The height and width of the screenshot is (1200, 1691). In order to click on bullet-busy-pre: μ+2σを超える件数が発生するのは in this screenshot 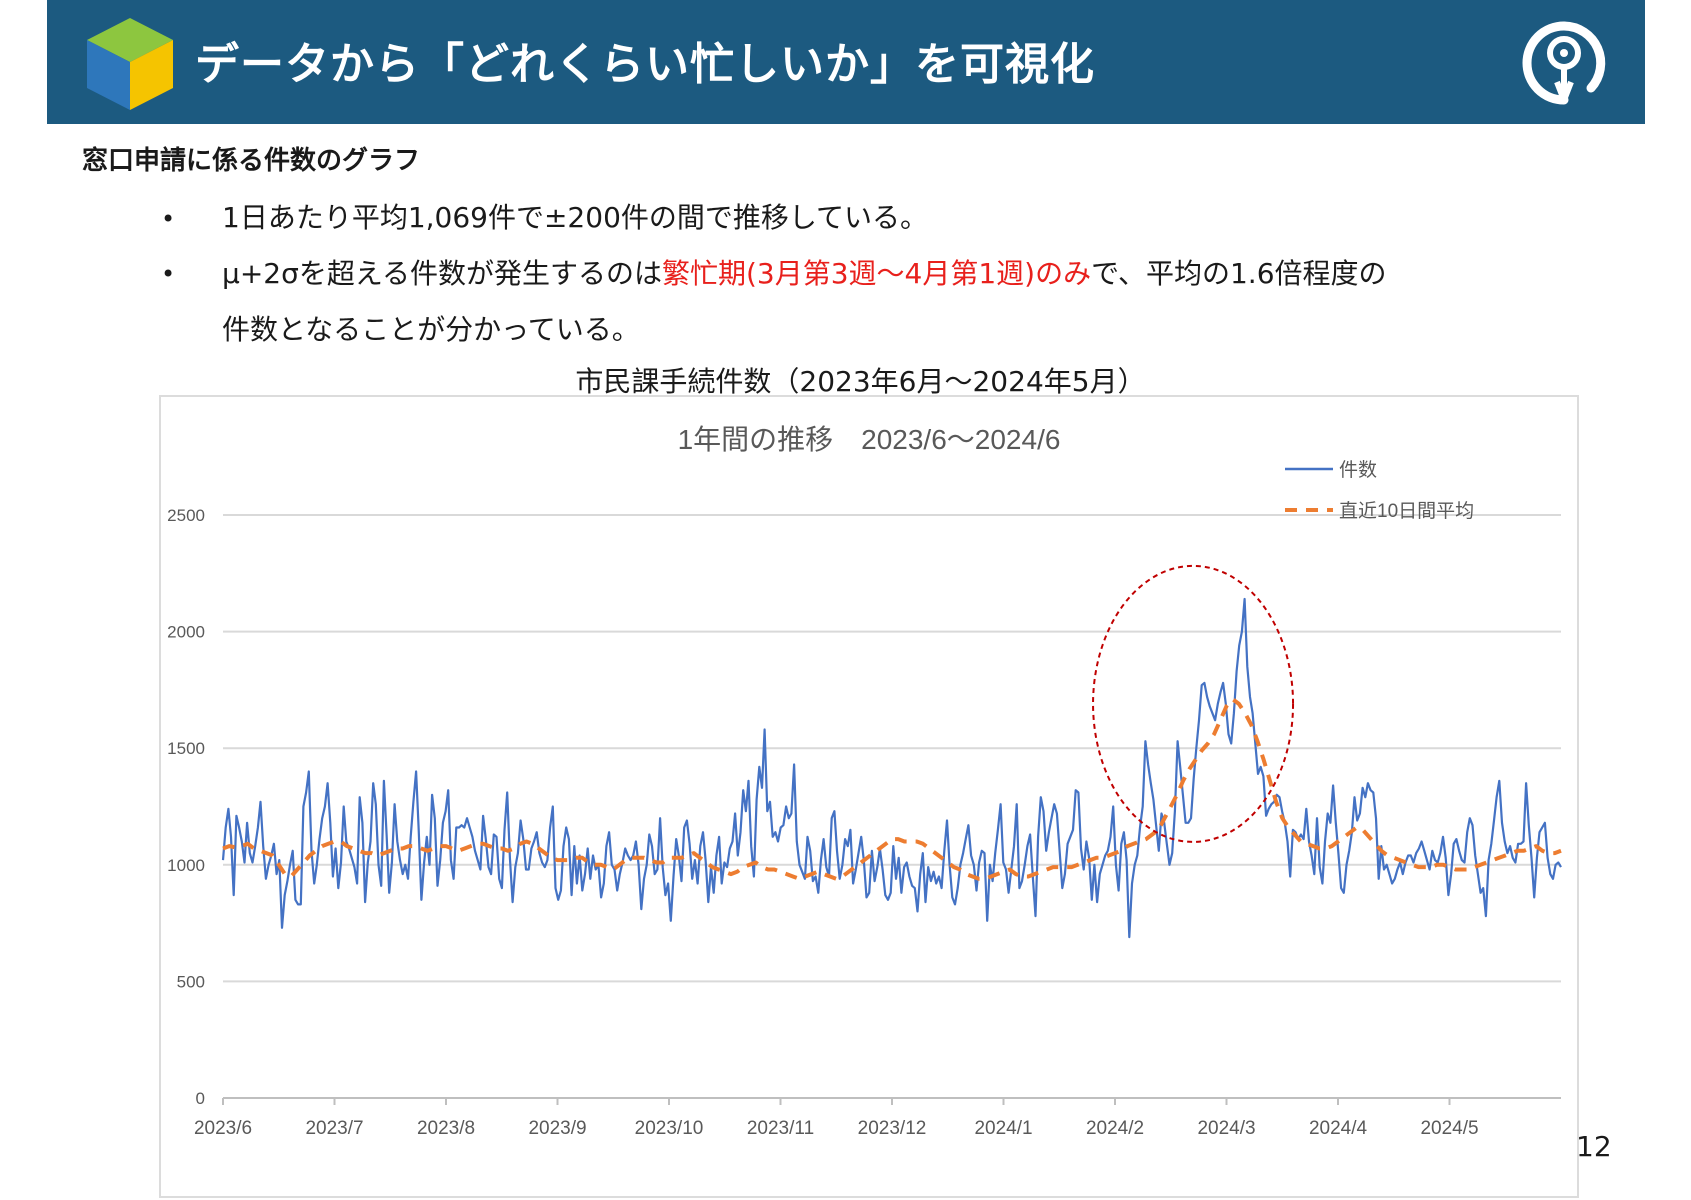, I will do `click(442, 273)`.